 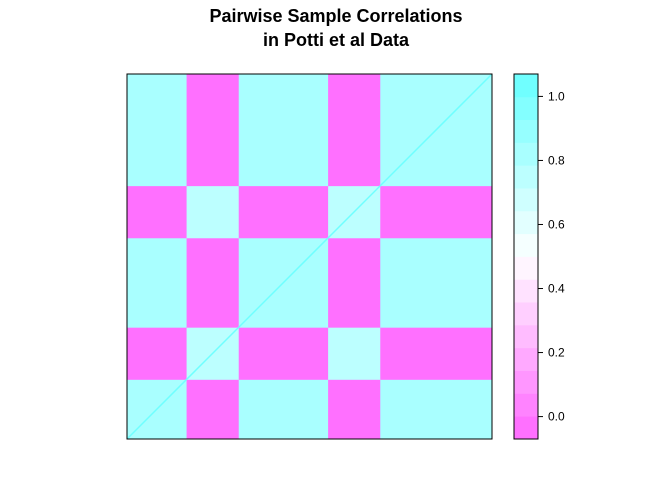 What do you see at coordinates (556, 289) in the screenshot?
I see `colorbar-tick-label: 0.4` at bounding box center [556, 289].